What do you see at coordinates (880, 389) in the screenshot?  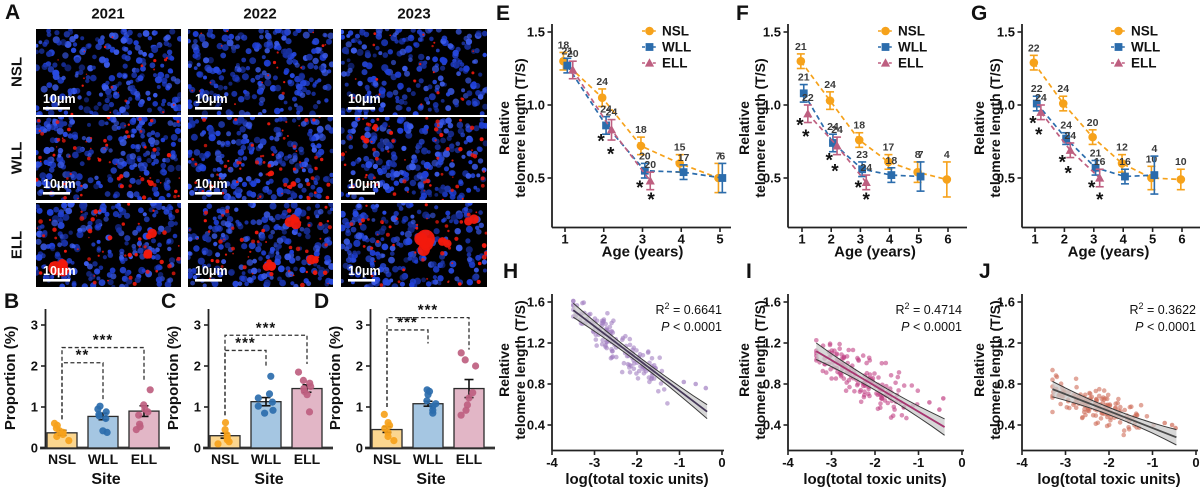 I see `regression-line` at bounding box center [880, 389].